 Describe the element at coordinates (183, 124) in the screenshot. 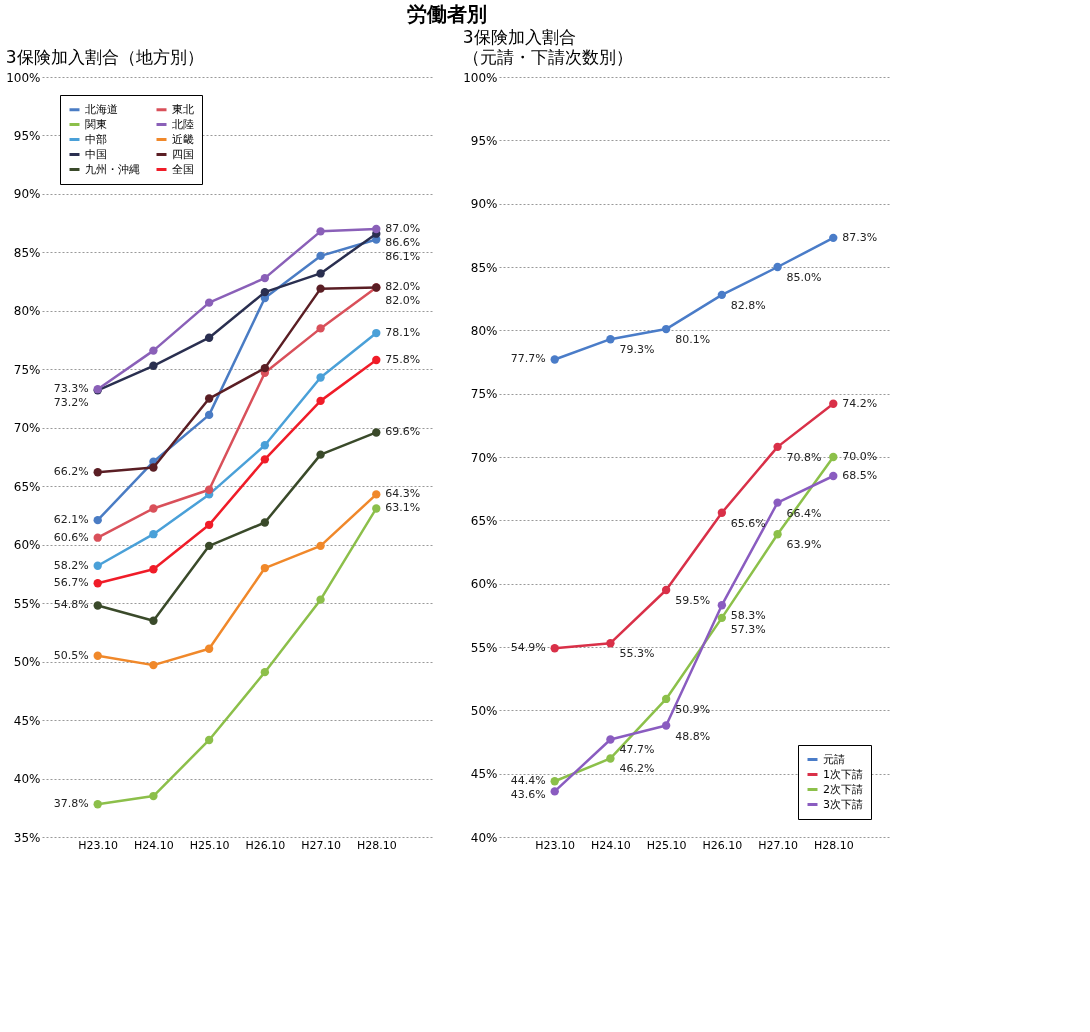

I see `legend-label: 北陸` at that location.